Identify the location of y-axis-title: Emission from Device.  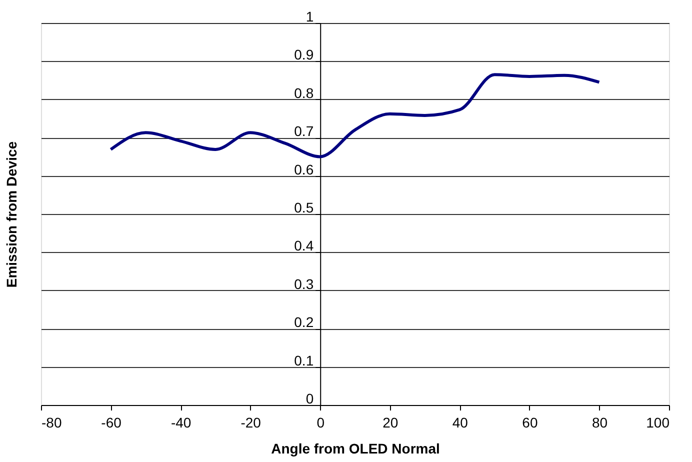
(12, 214).